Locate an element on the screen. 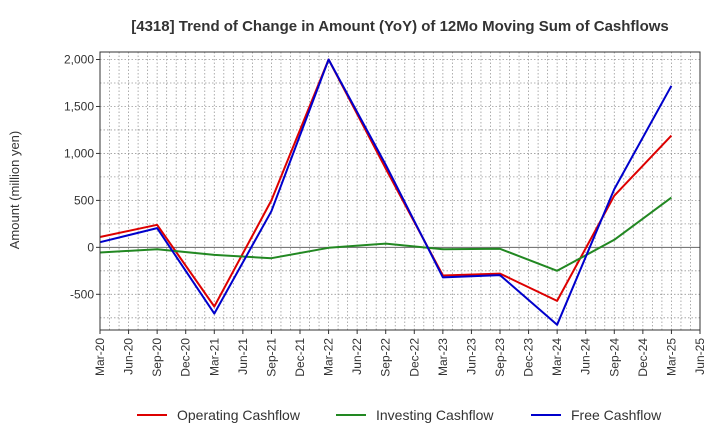  x-tick-label: Sep-20 is located at coordinates (157, 357).